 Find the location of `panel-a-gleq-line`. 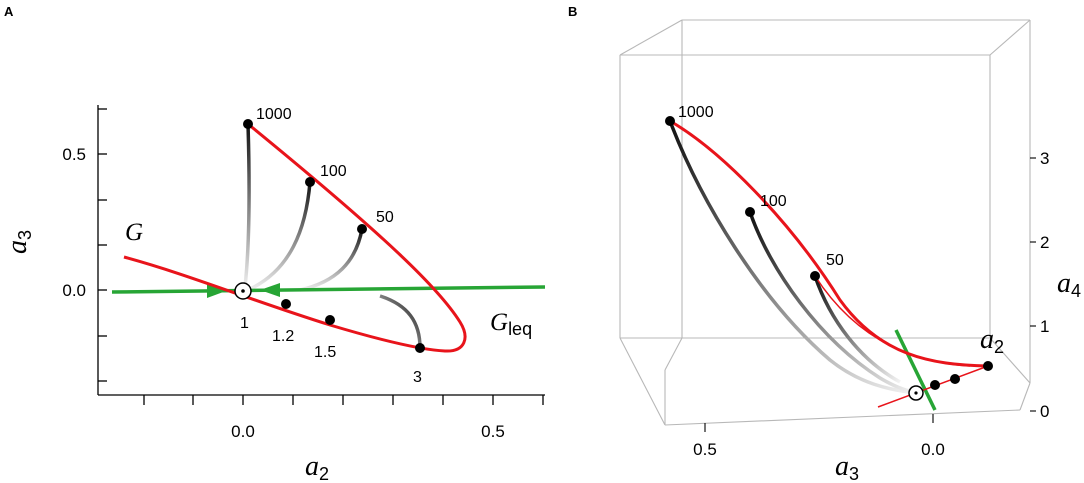

panel-a-gleq-line is located at coordinates (328, 289).